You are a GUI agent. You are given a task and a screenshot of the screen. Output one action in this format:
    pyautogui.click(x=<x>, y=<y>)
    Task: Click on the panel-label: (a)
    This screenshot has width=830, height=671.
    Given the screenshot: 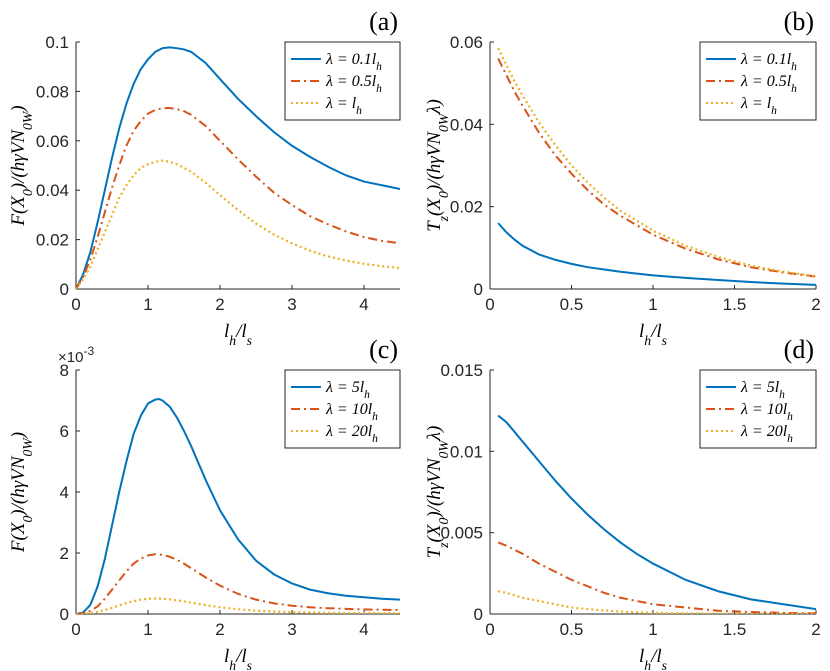 What is the action you would take?
    pyautogui.click(x=383, y=21)
    